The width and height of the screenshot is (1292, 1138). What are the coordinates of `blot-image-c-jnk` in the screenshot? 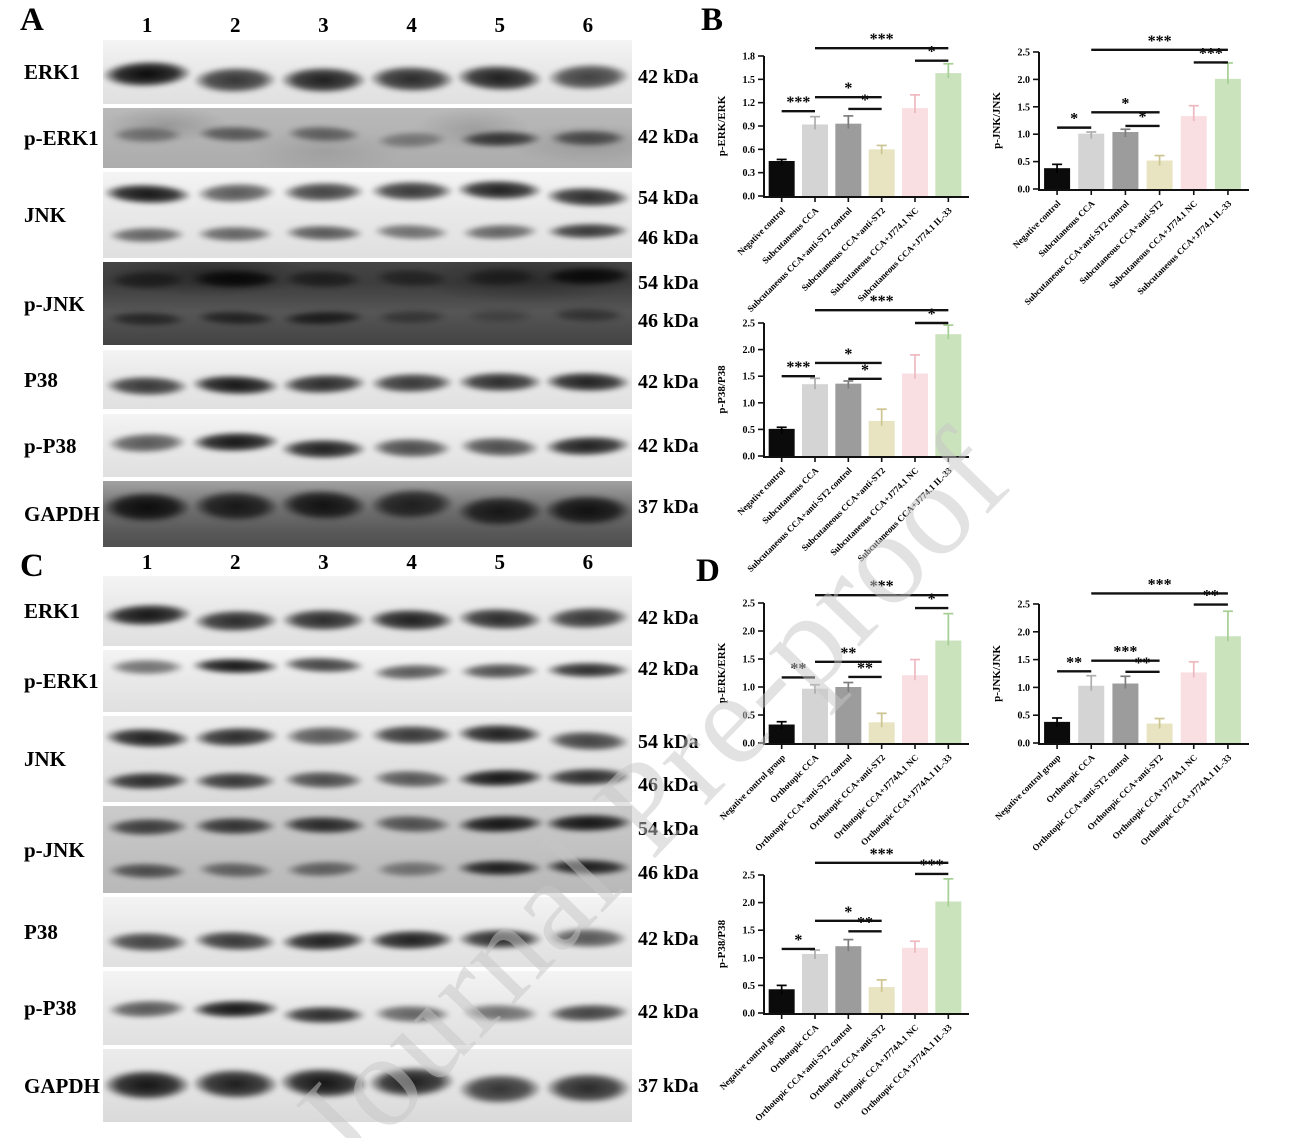 It's located at (367, 759).